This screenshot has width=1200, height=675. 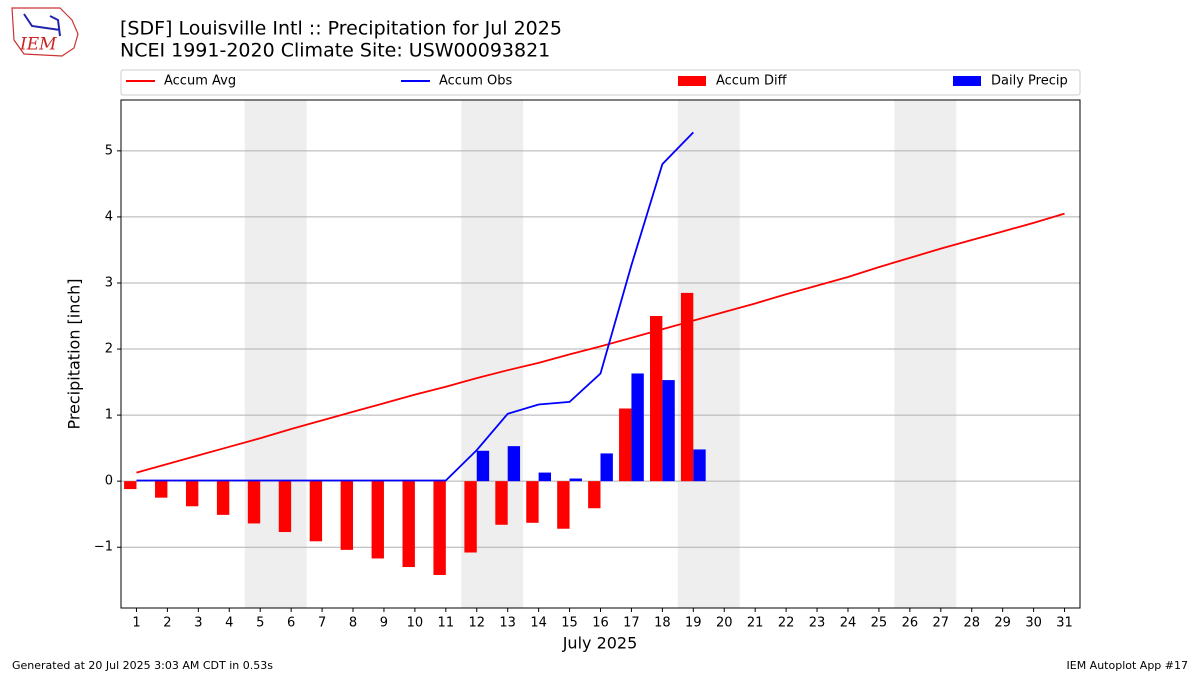 I want to click on x-tick-label: 10, so click(x=415, y=623).